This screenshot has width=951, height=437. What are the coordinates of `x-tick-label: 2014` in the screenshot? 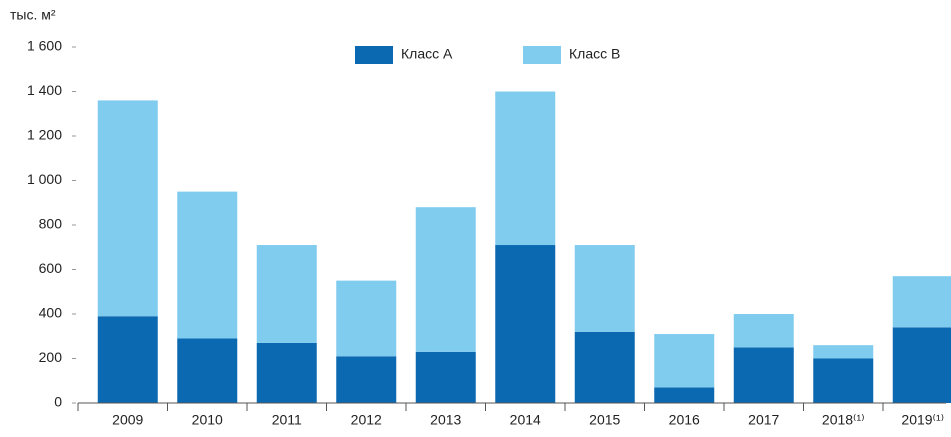 It's located at (525, 420).